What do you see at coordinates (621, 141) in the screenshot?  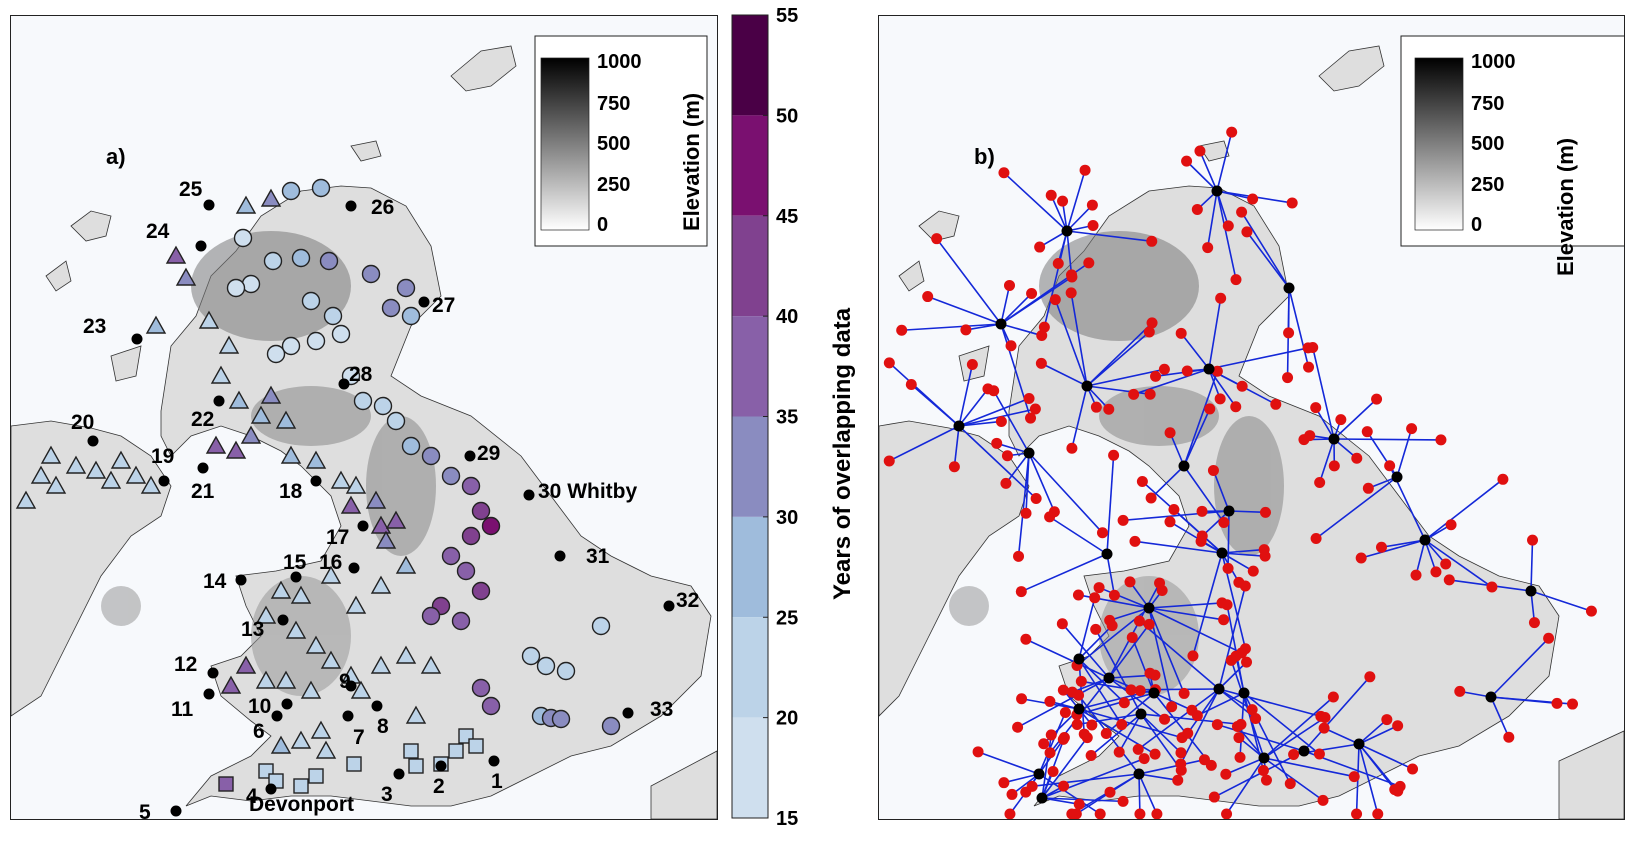 I see `elevation-legend: 1000 750 500 250 0 Elevation (m)` at bounding box center [621, 141].